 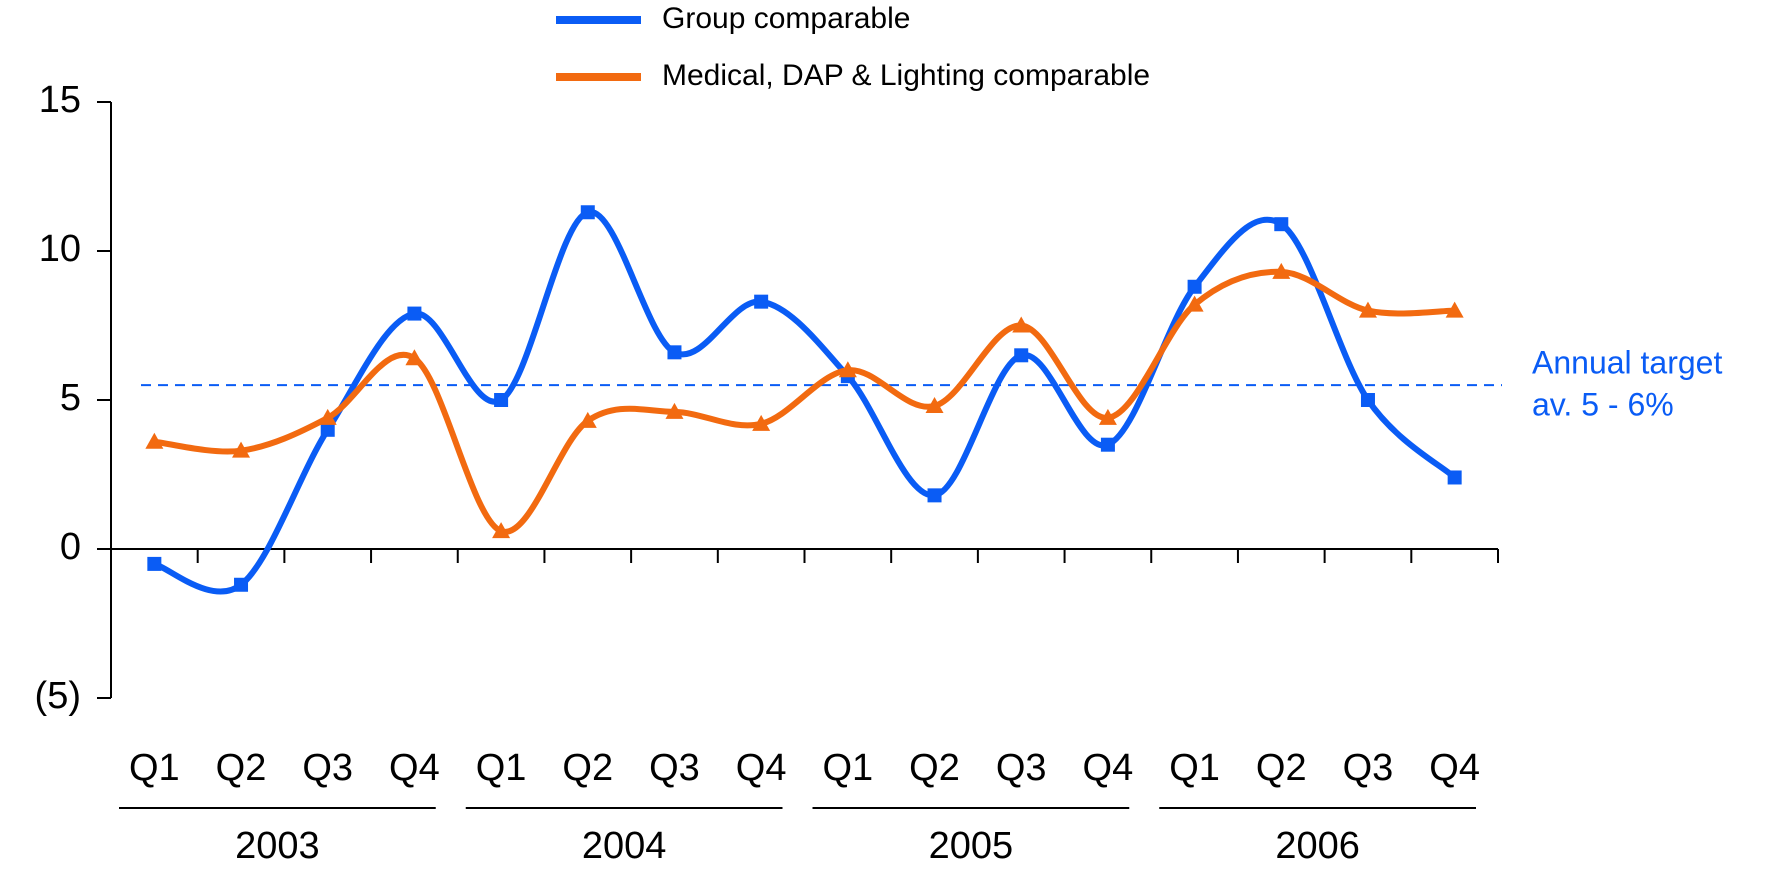 What do you see at coordinates (70, 398) in the screenshot?
I see `y-tick-label: 5` at bounding box center [70, 398].